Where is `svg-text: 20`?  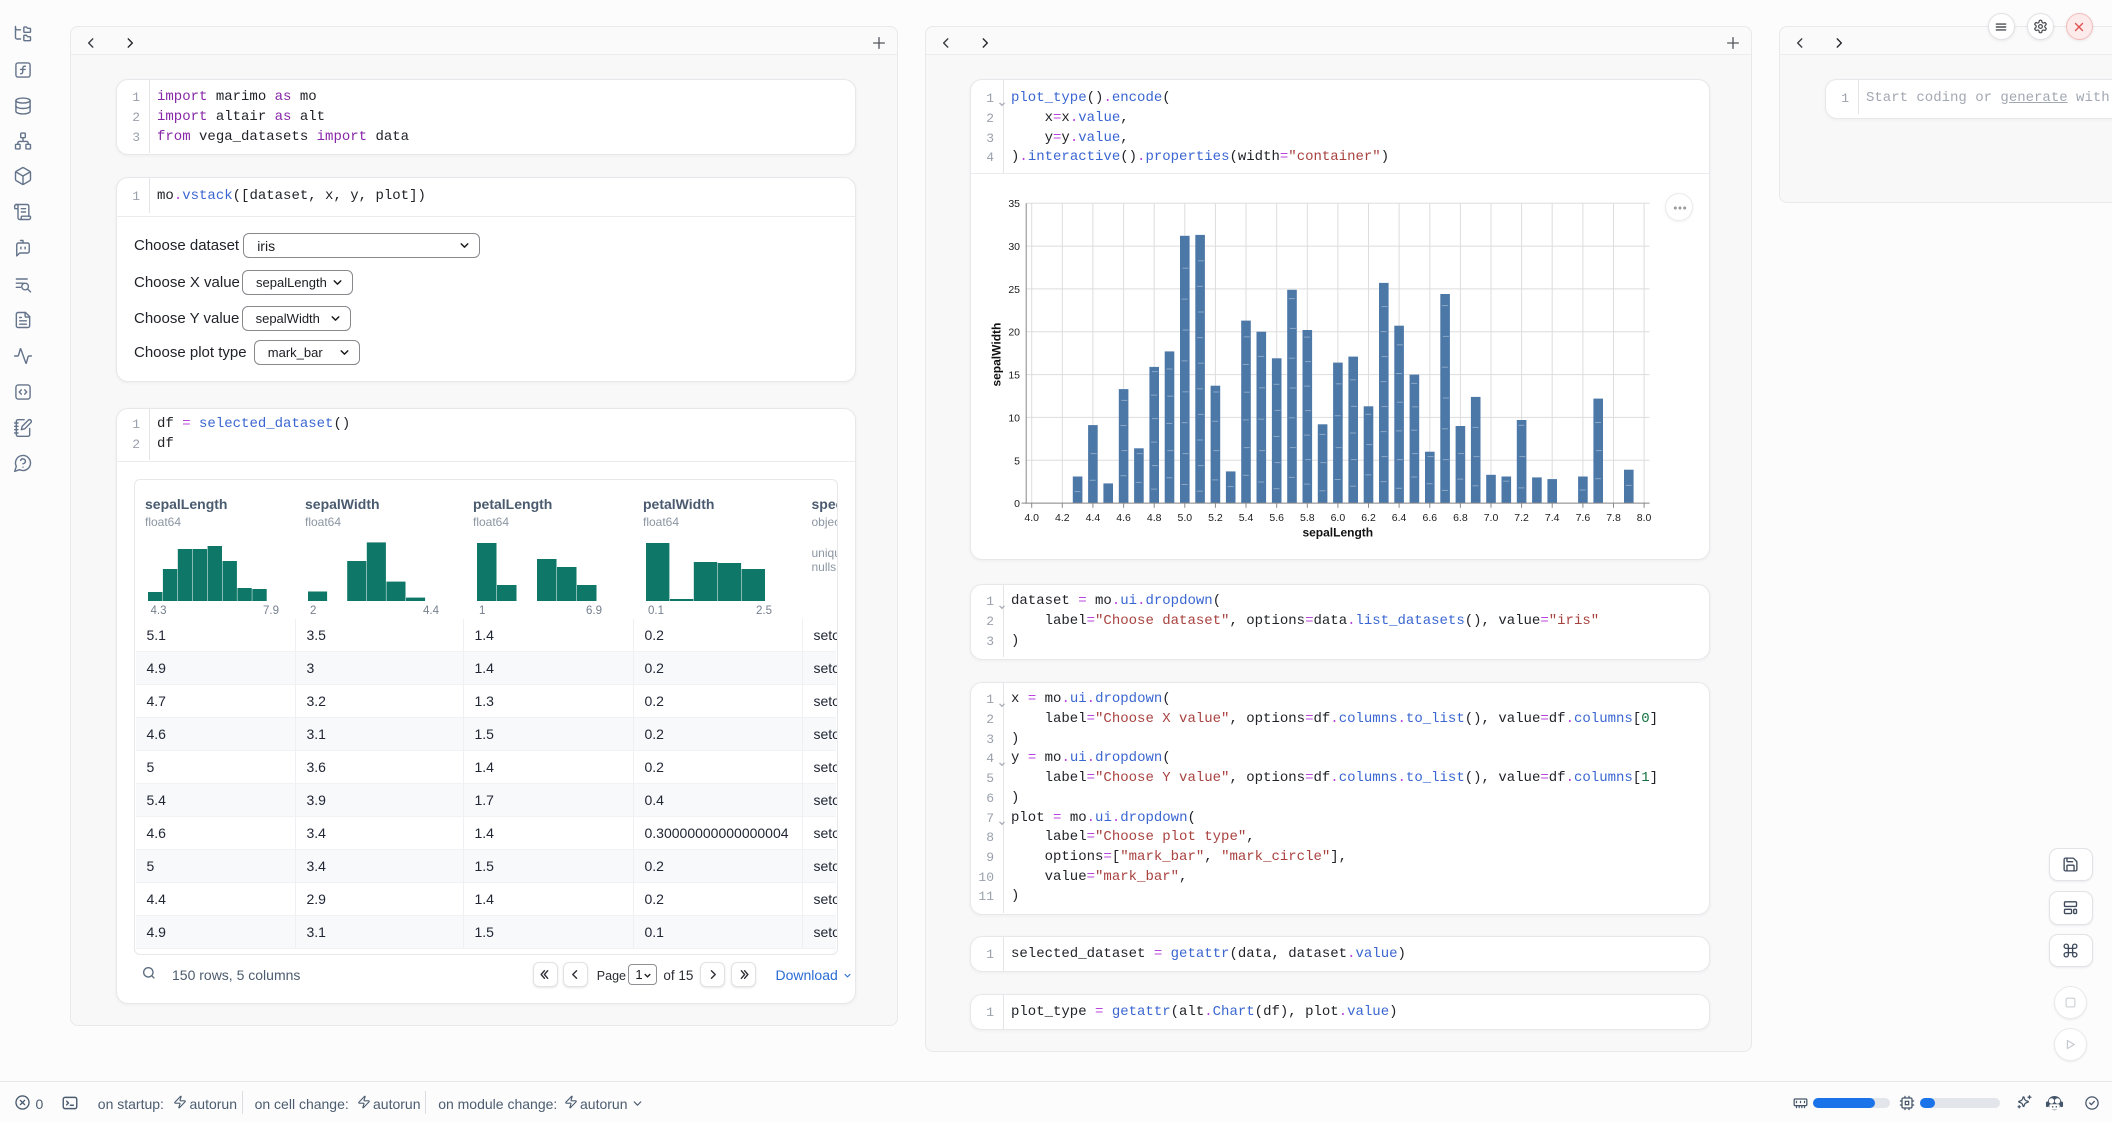 svg-text: 20 is located at coordinates (1014, 333).